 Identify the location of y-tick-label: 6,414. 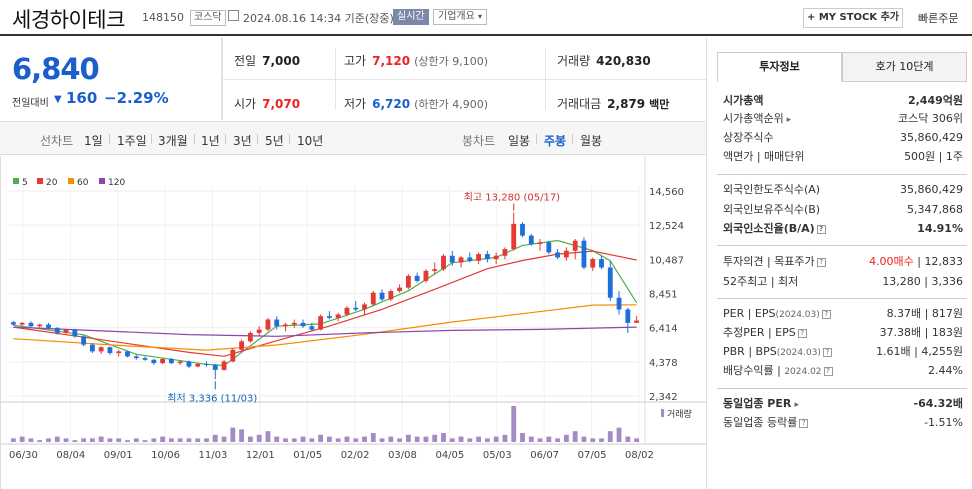
(663, 329).